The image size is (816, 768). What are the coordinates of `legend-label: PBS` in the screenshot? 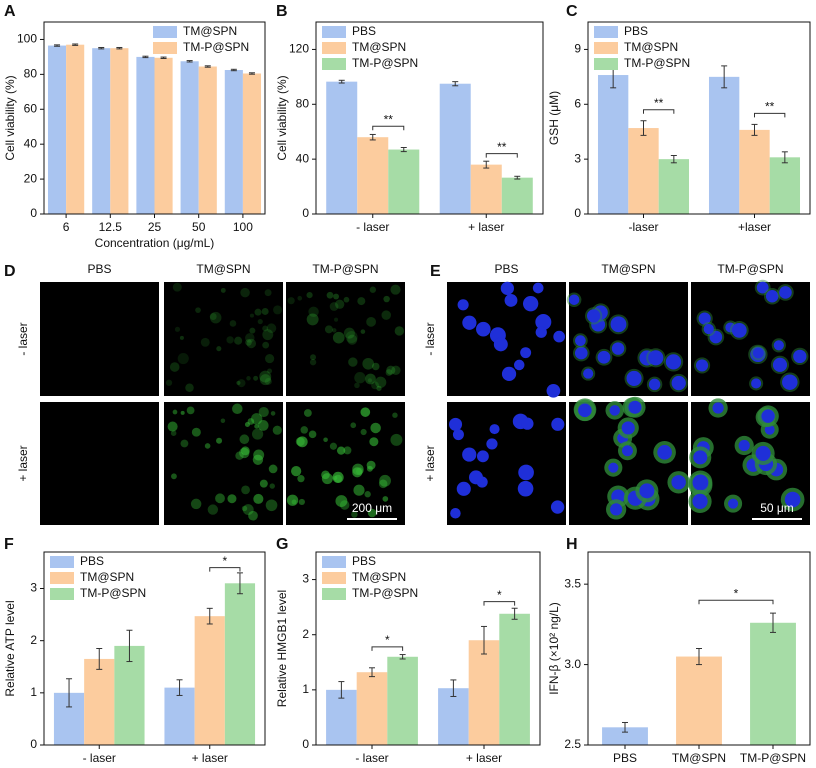 It's located at (364, 561).